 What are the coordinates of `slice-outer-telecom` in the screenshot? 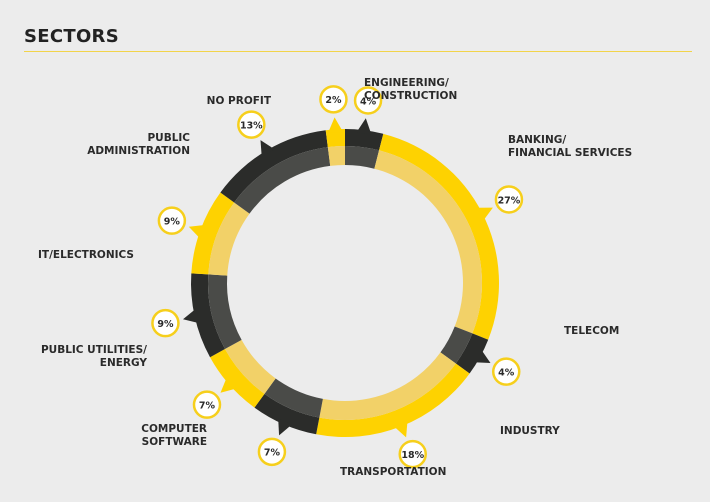 It's located at (472, 353).